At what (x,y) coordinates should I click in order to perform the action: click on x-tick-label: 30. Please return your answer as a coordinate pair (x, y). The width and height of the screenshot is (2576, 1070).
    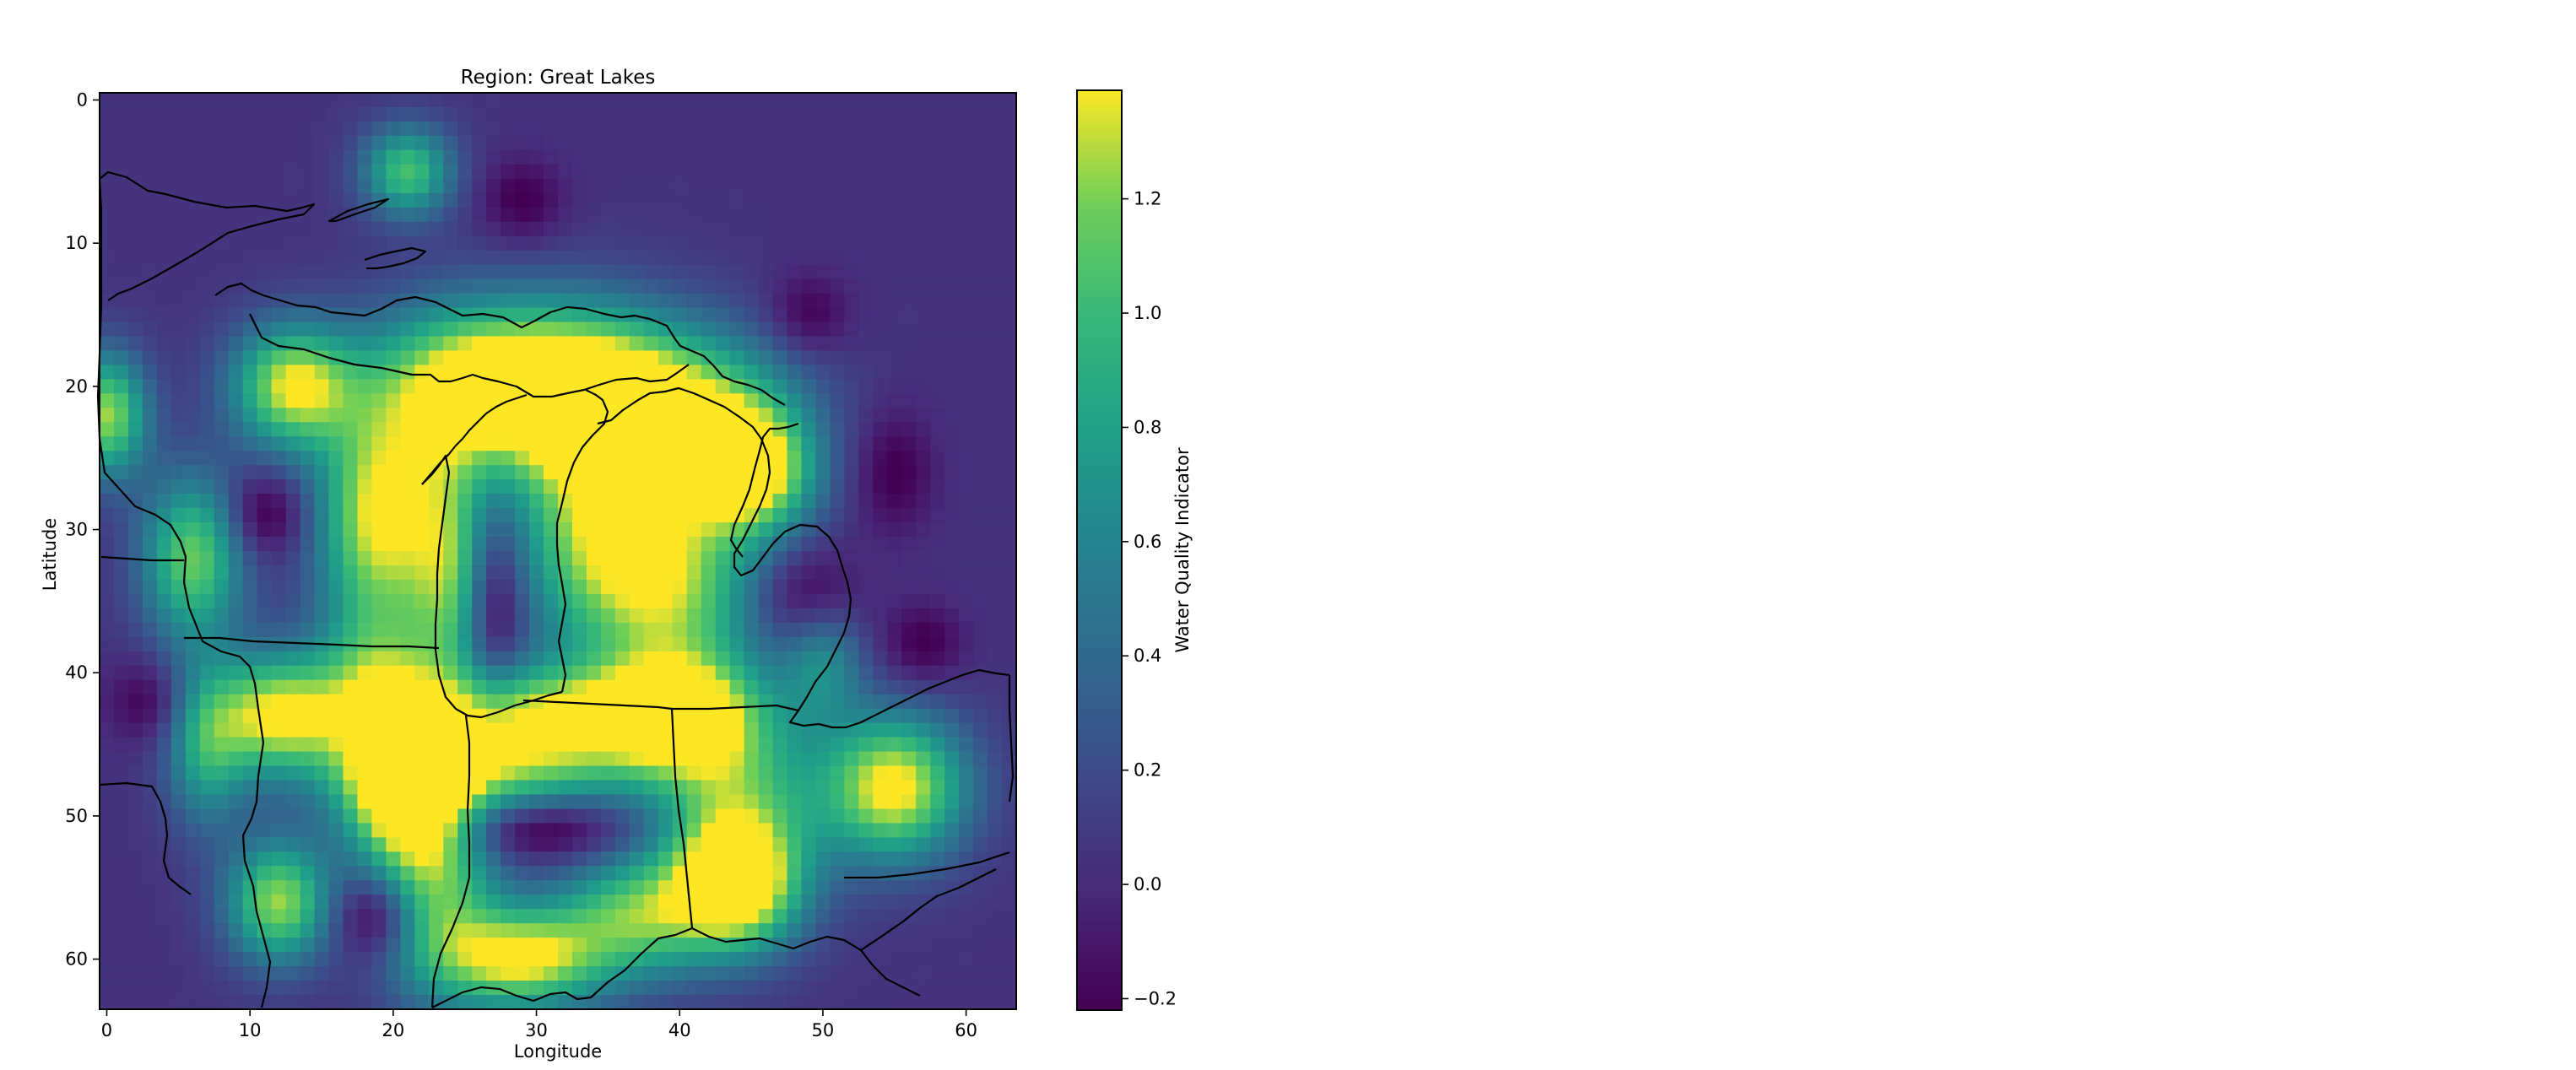
    Looking at the image, I should click on (536, 1030).